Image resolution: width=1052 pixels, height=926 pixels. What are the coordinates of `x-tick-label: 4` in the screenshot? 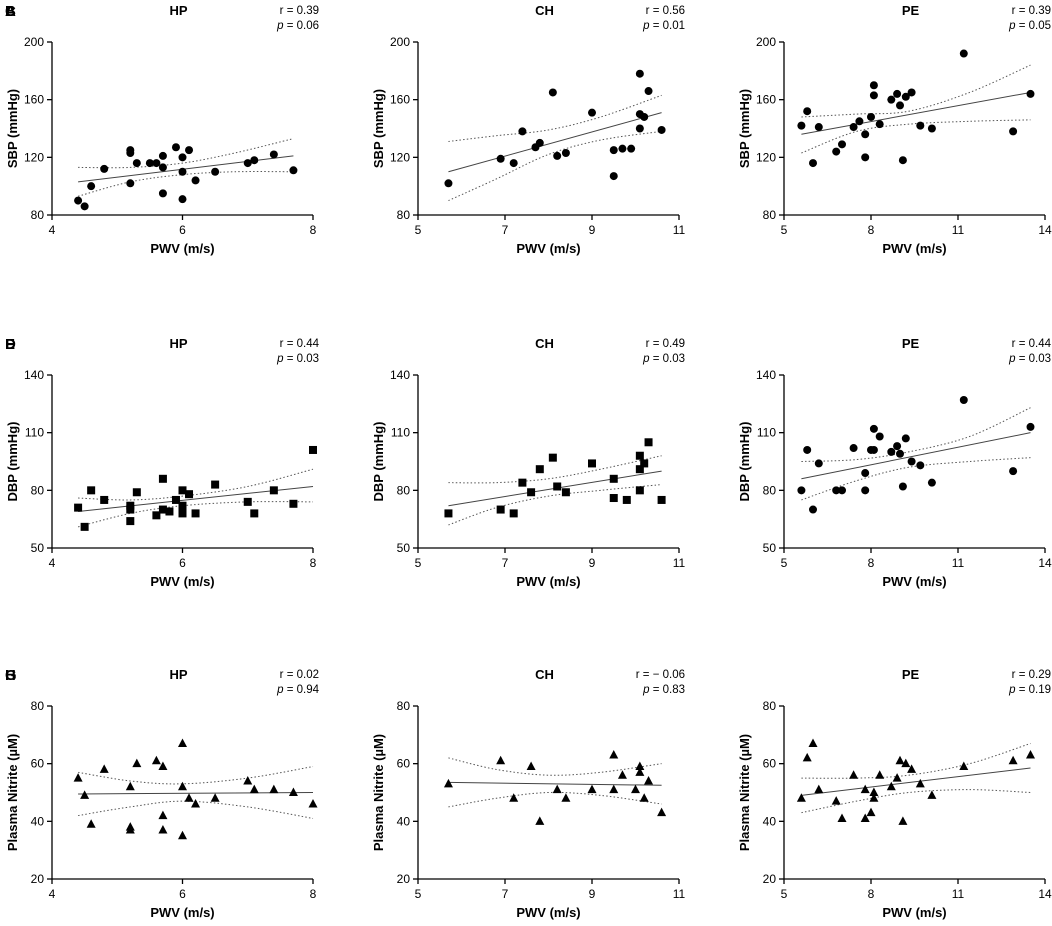 It's located at (52, 894).